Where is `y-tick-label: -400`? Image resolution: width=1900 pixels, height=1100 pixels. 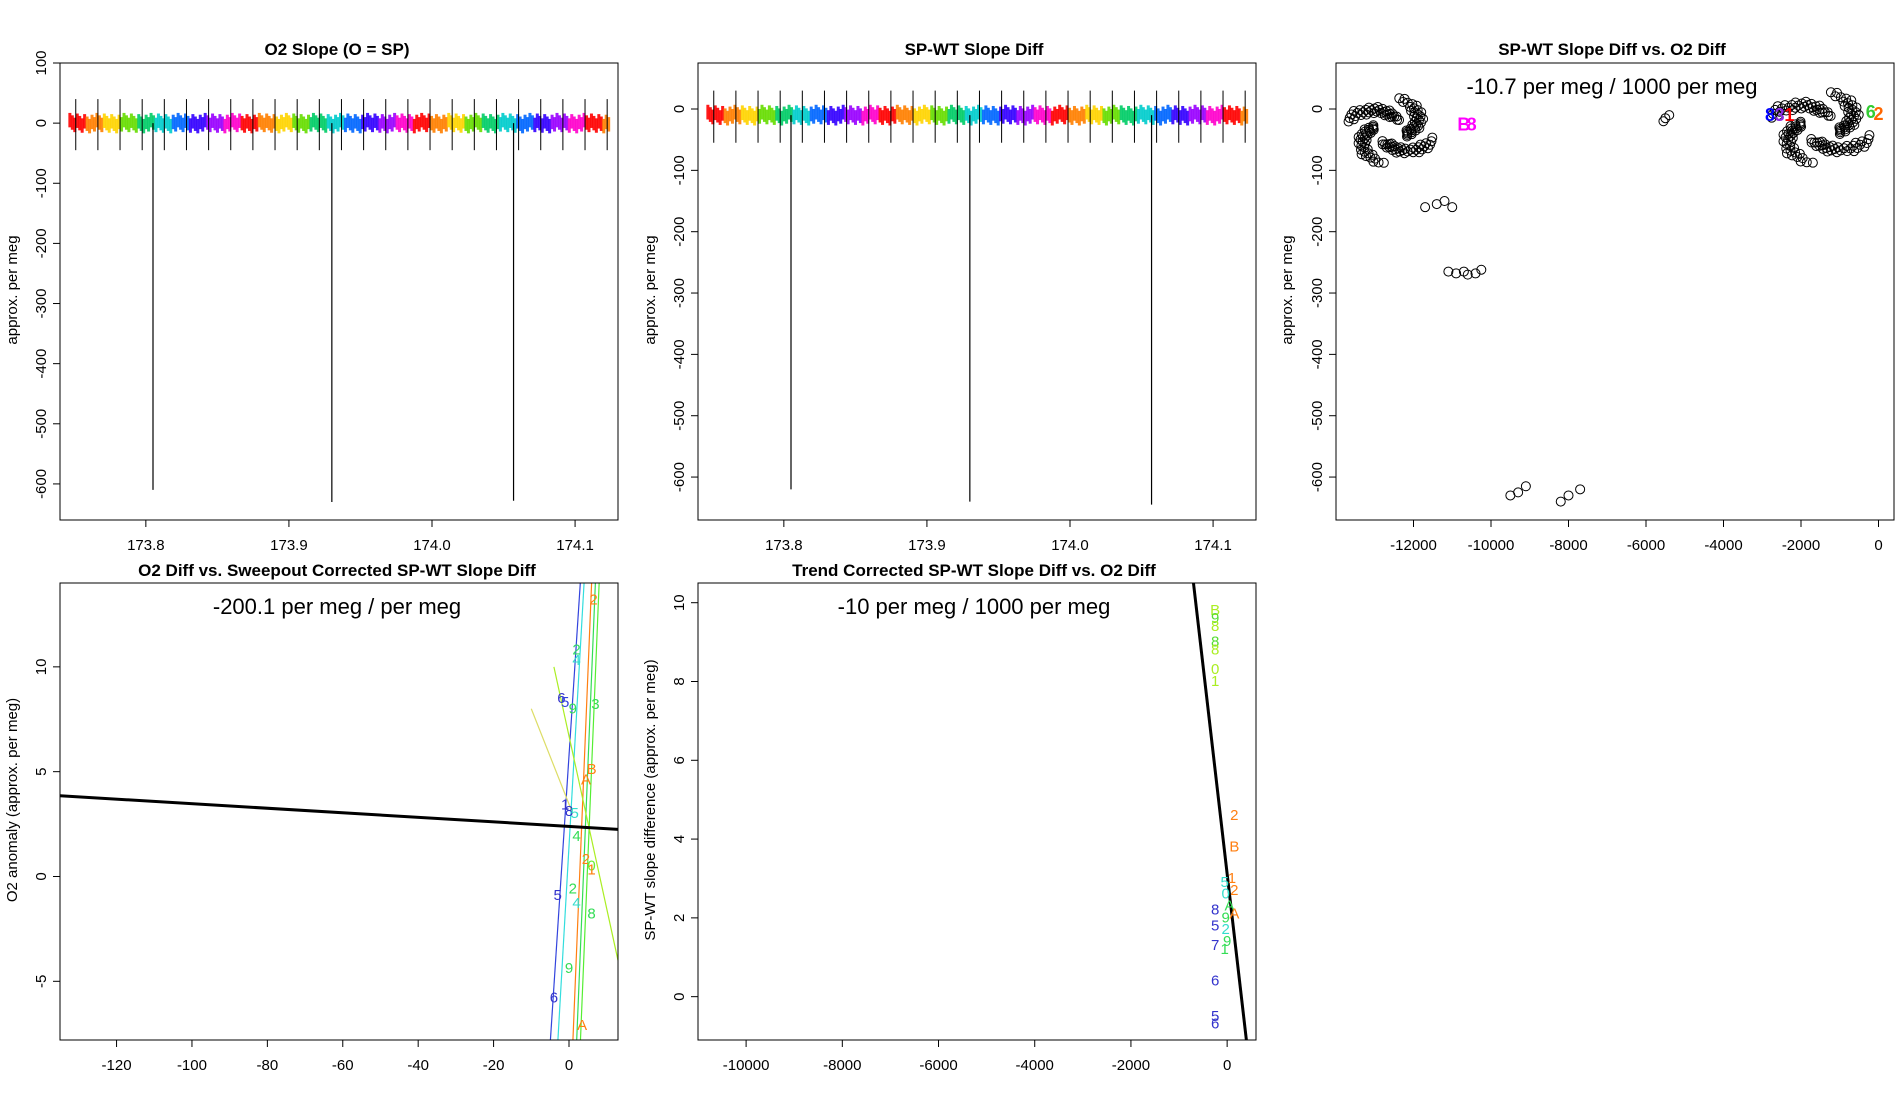 y-tick-label: -400 is located at coordinates (679, 354).